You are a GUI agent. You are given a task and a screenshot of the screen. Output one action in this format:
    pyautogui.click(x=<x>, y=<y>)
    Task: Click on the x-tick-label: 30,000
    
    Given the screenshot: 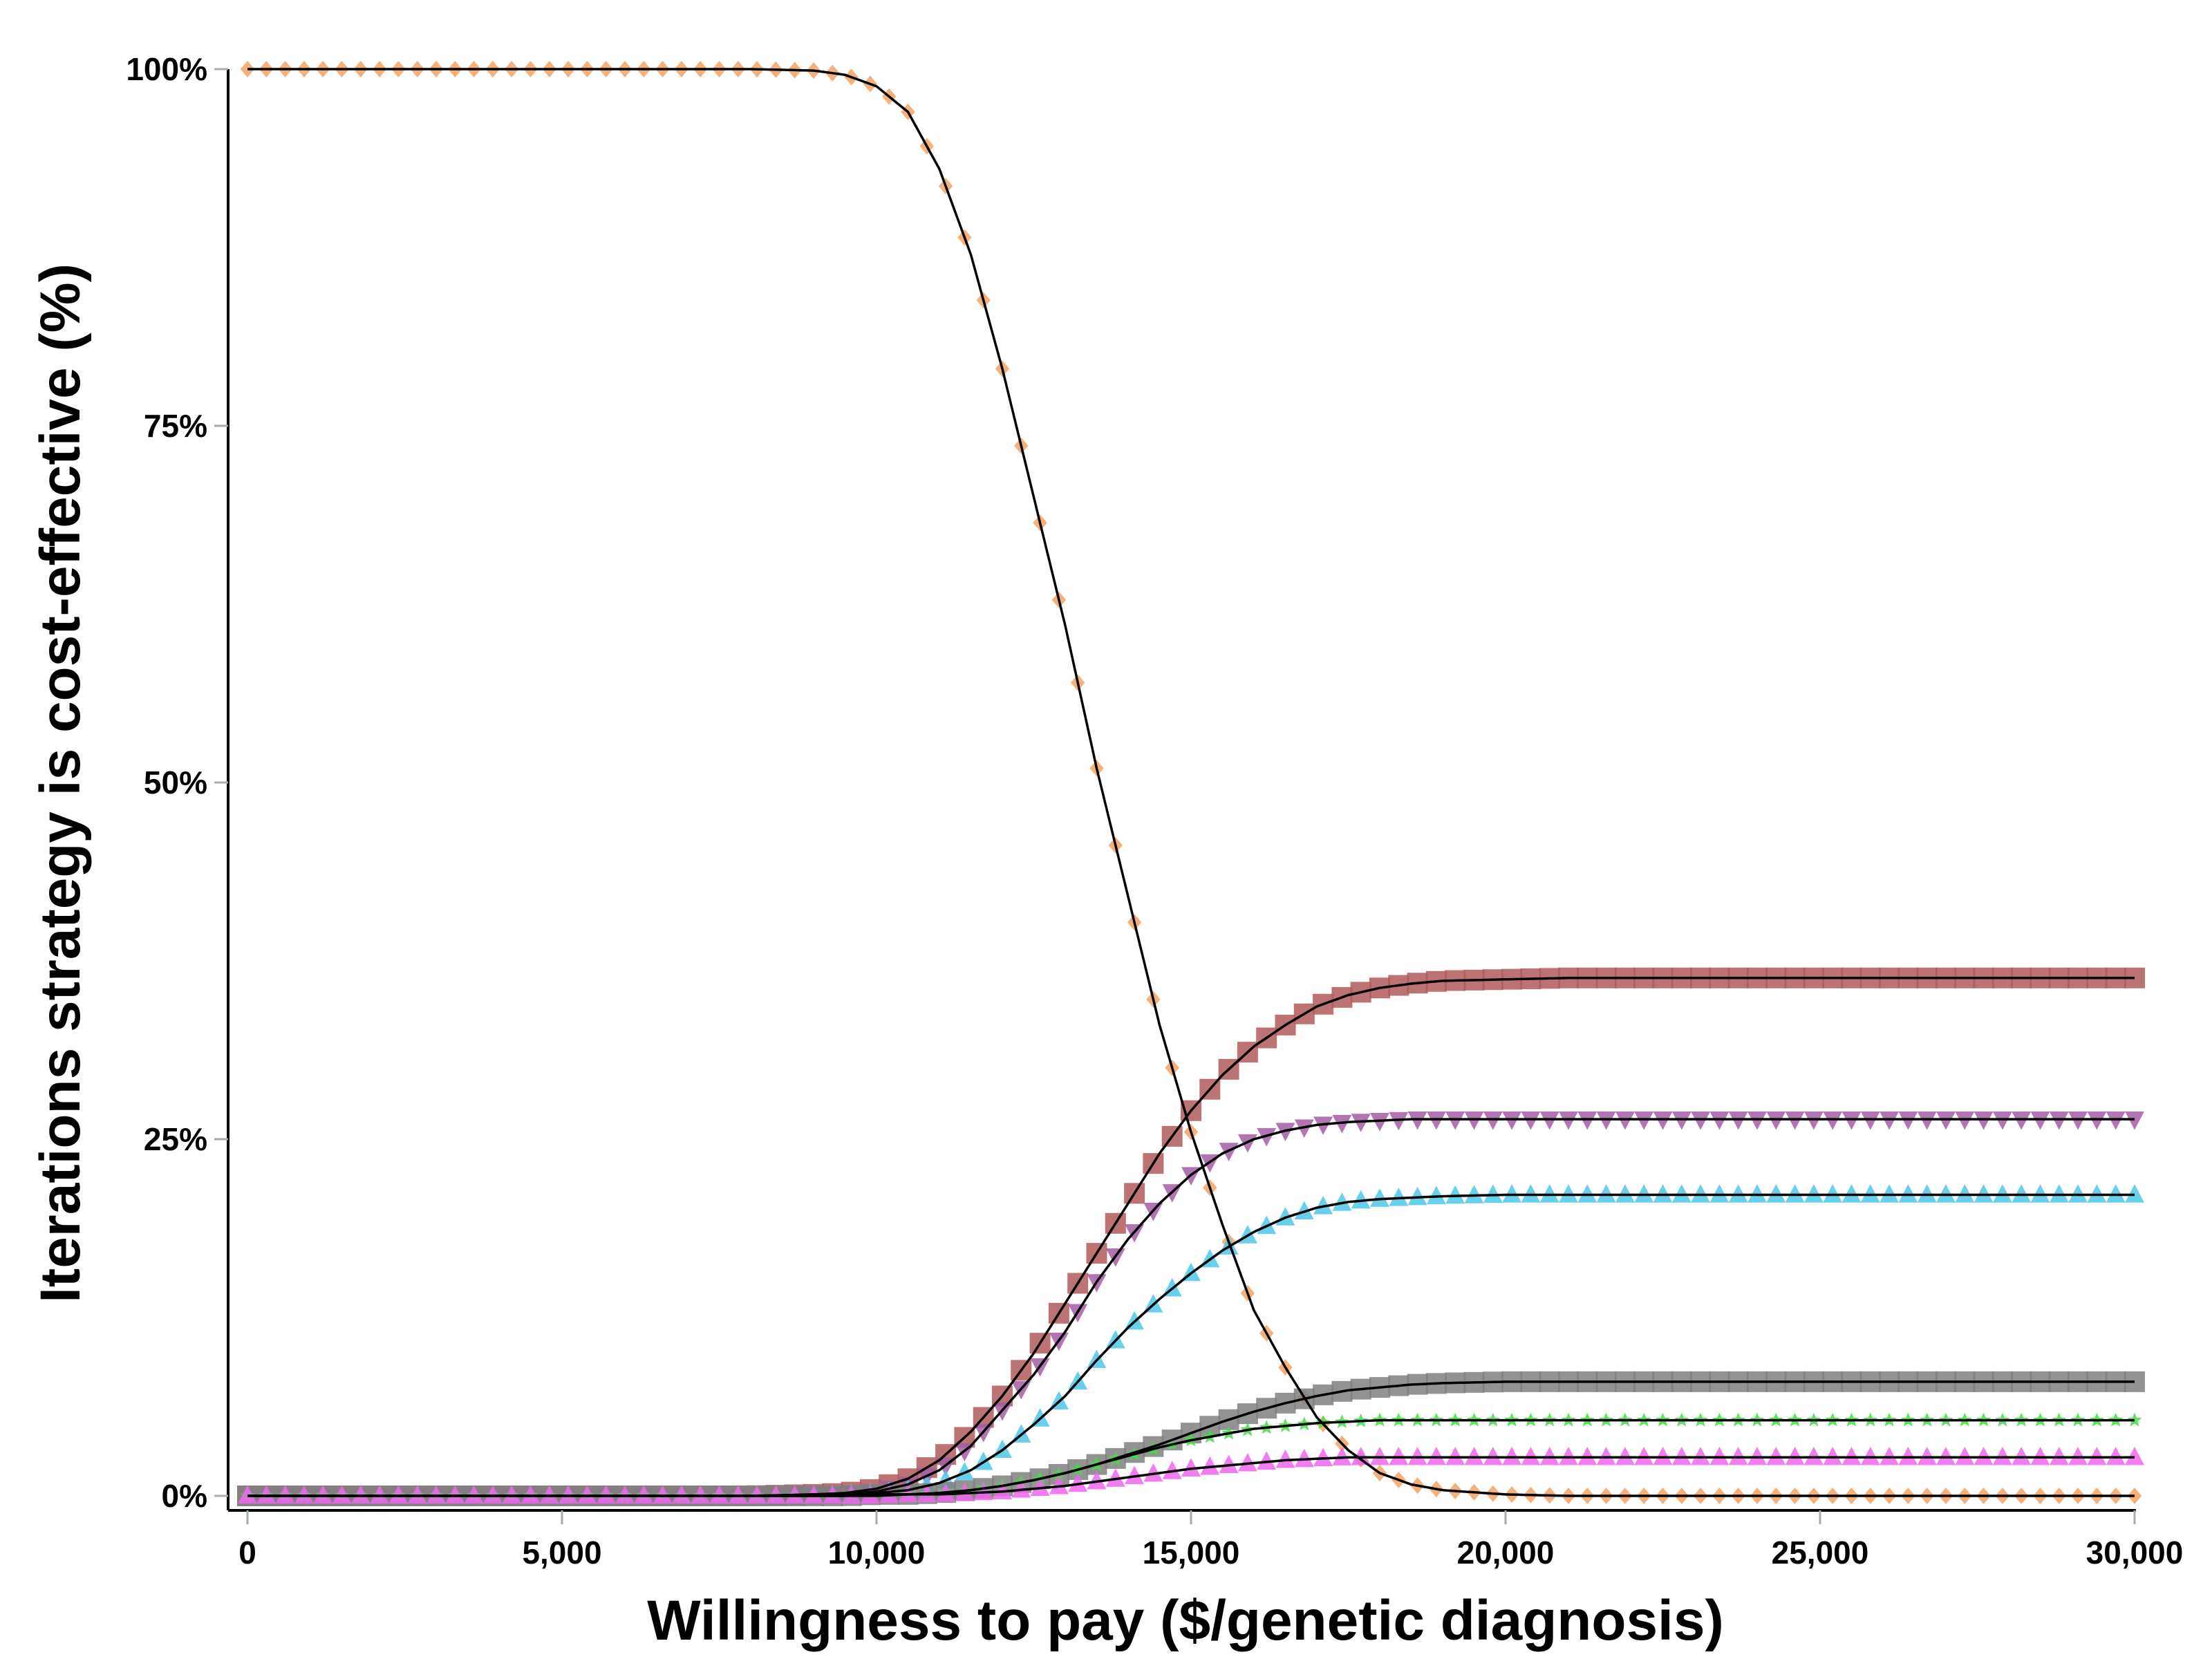 What is the action you would take?
    pyautogui.click(x=2135, y=1553)
    